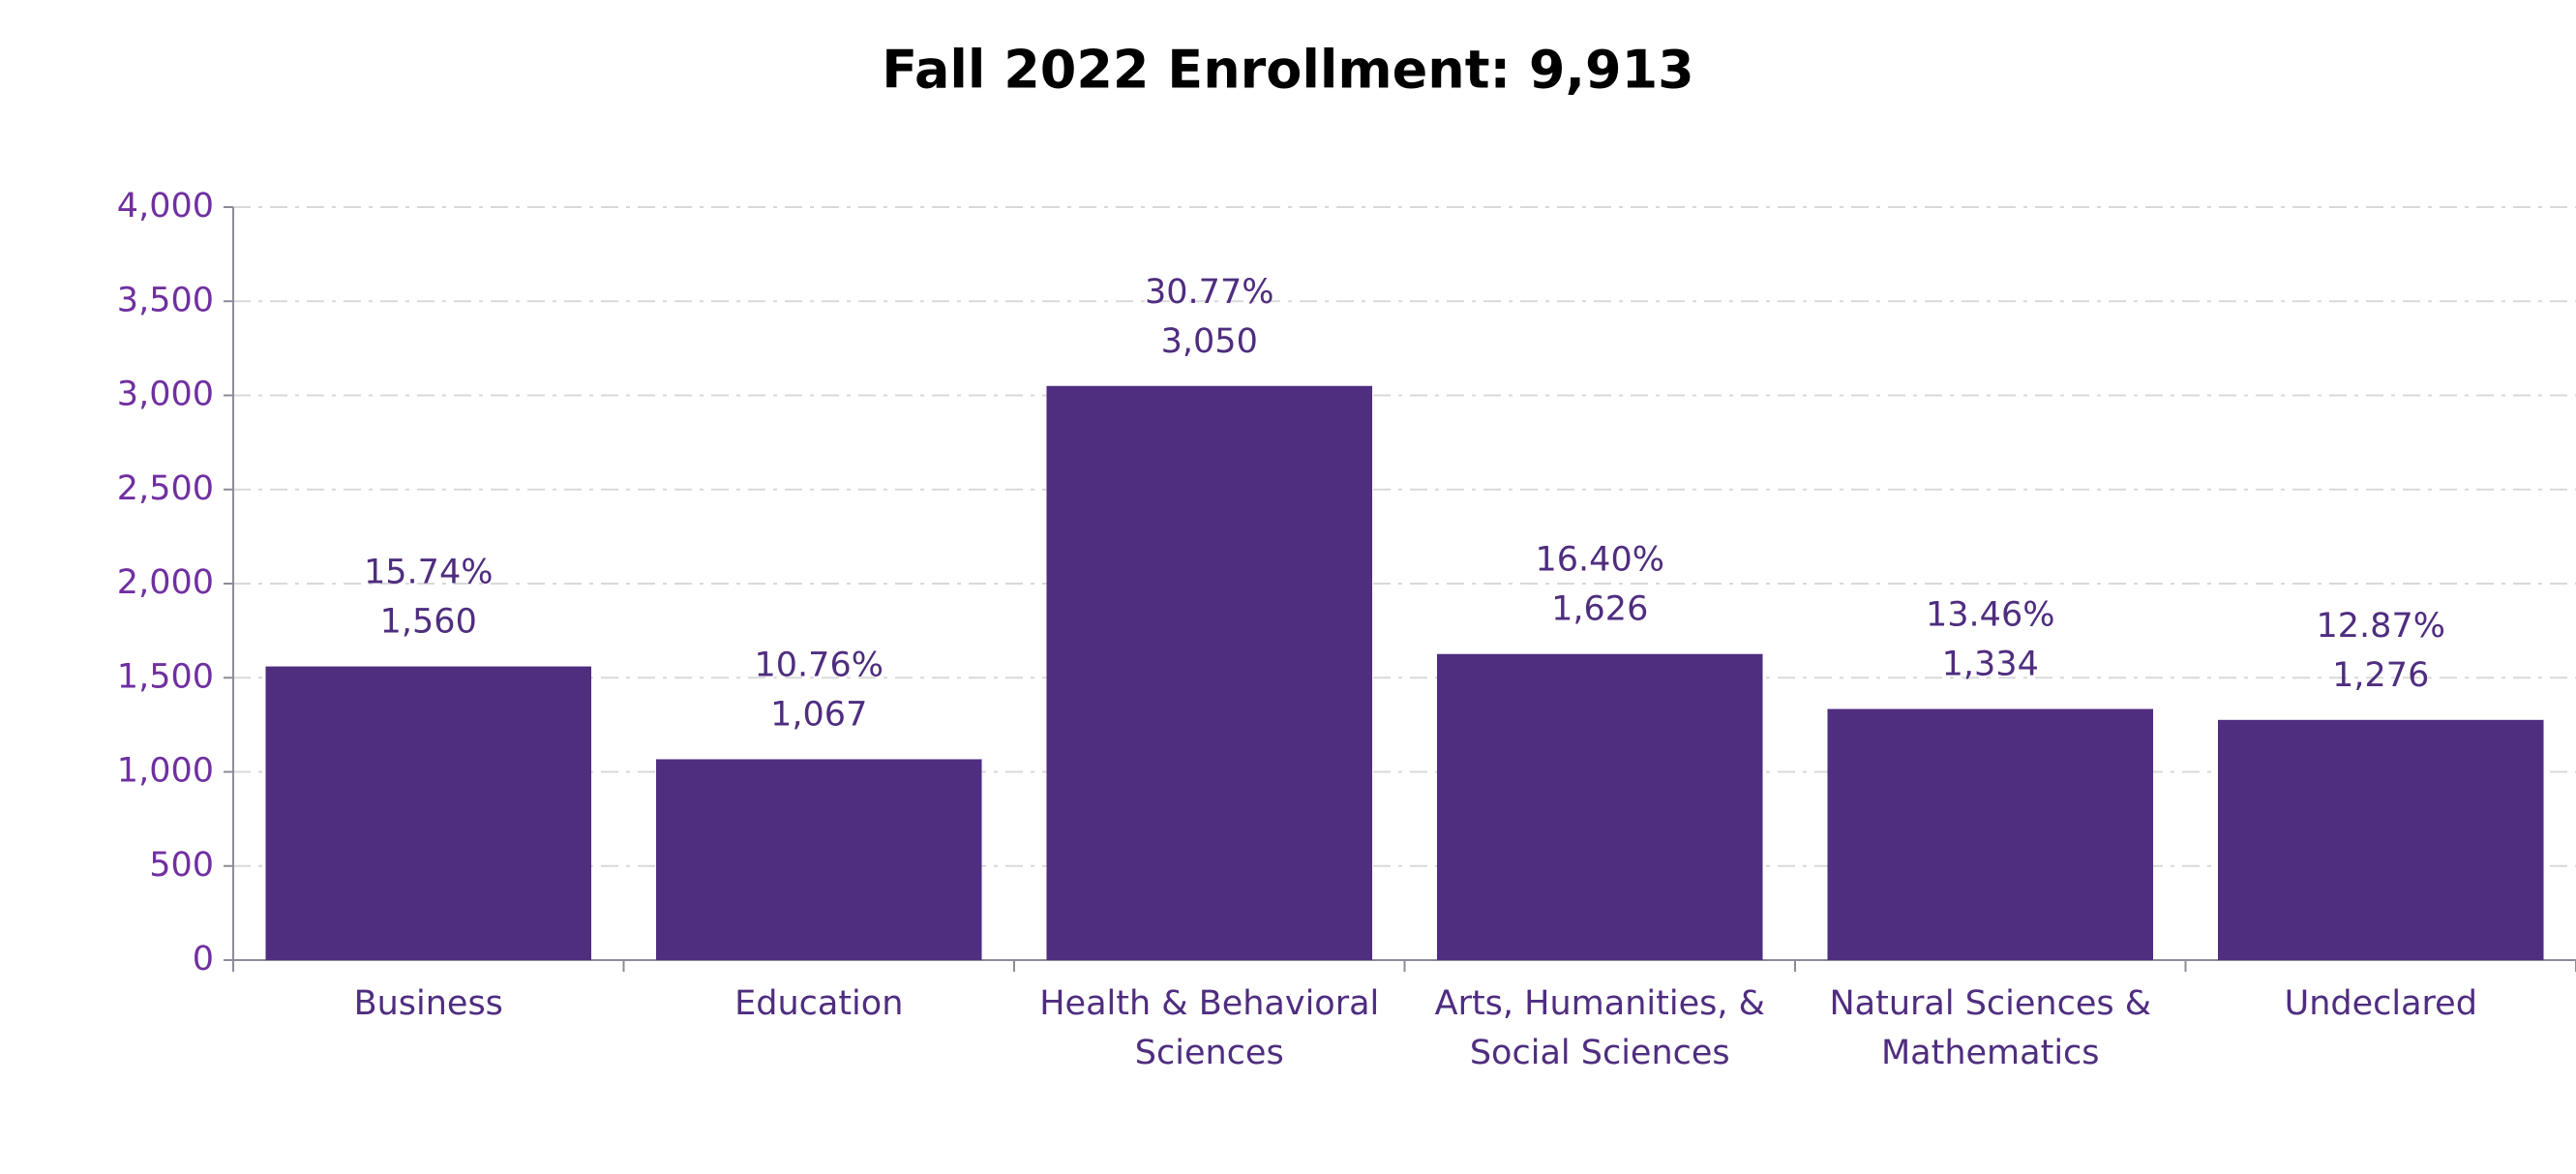 The width and height of the screenshot is (2576, 1174). What do you see at coordinates (819, 665) in the screenshot?
I see `percentage-label: 10.76%` at bounding box center [819, 665].